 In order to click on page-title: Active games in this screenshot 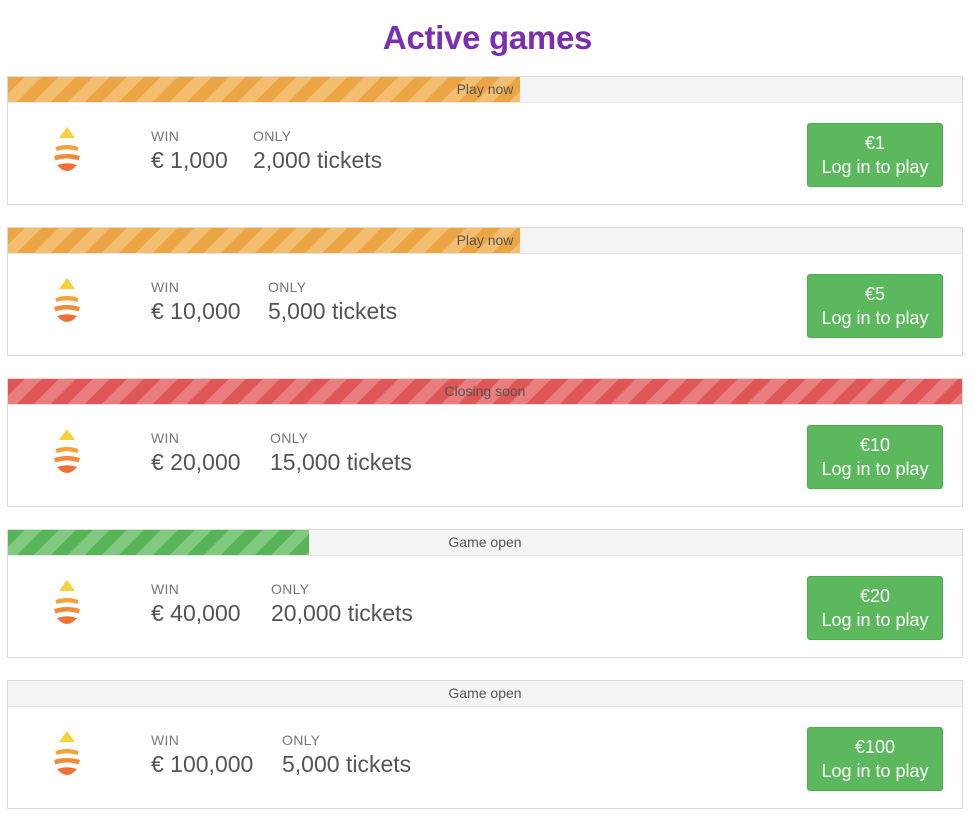, I will do `click(487, 37)`.